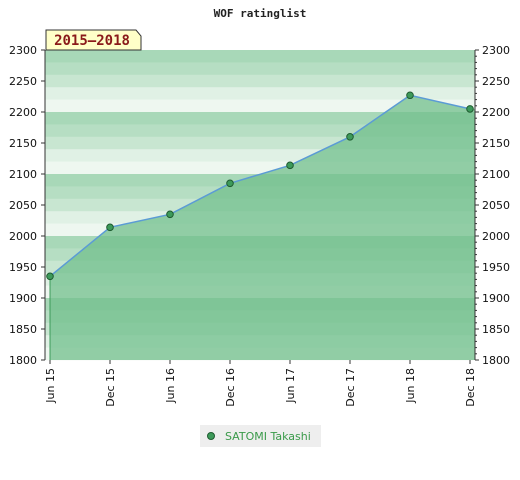 The image size is (520, 480). I want to click on y-tick-label-right: 2300, so click(496, 50).